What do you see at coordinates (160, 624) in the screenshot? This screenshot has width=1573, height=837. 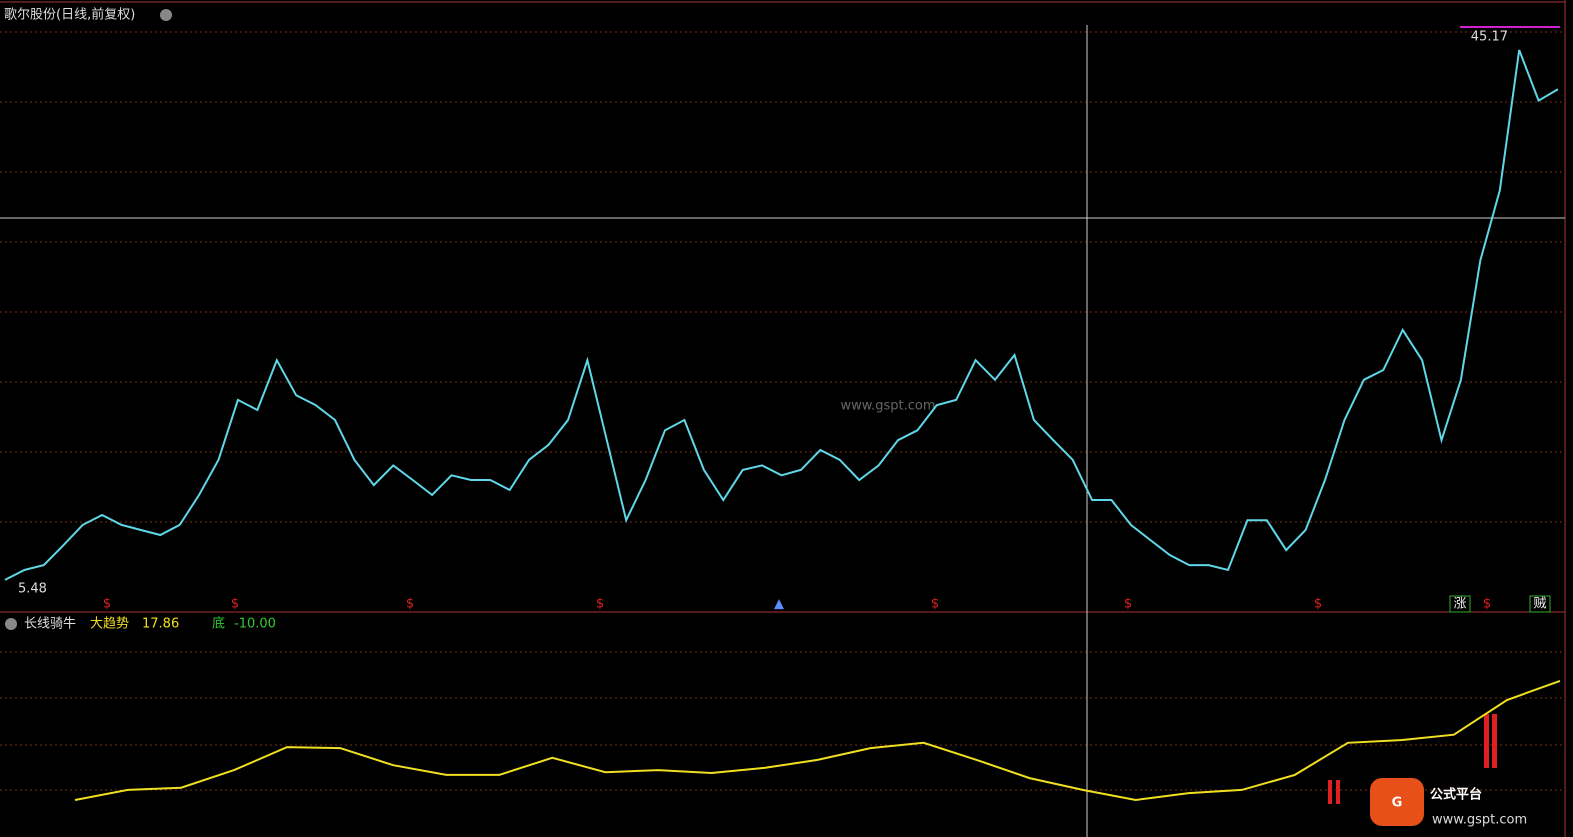 I see `series-value: 17.86` at bounding box center [160, 624].